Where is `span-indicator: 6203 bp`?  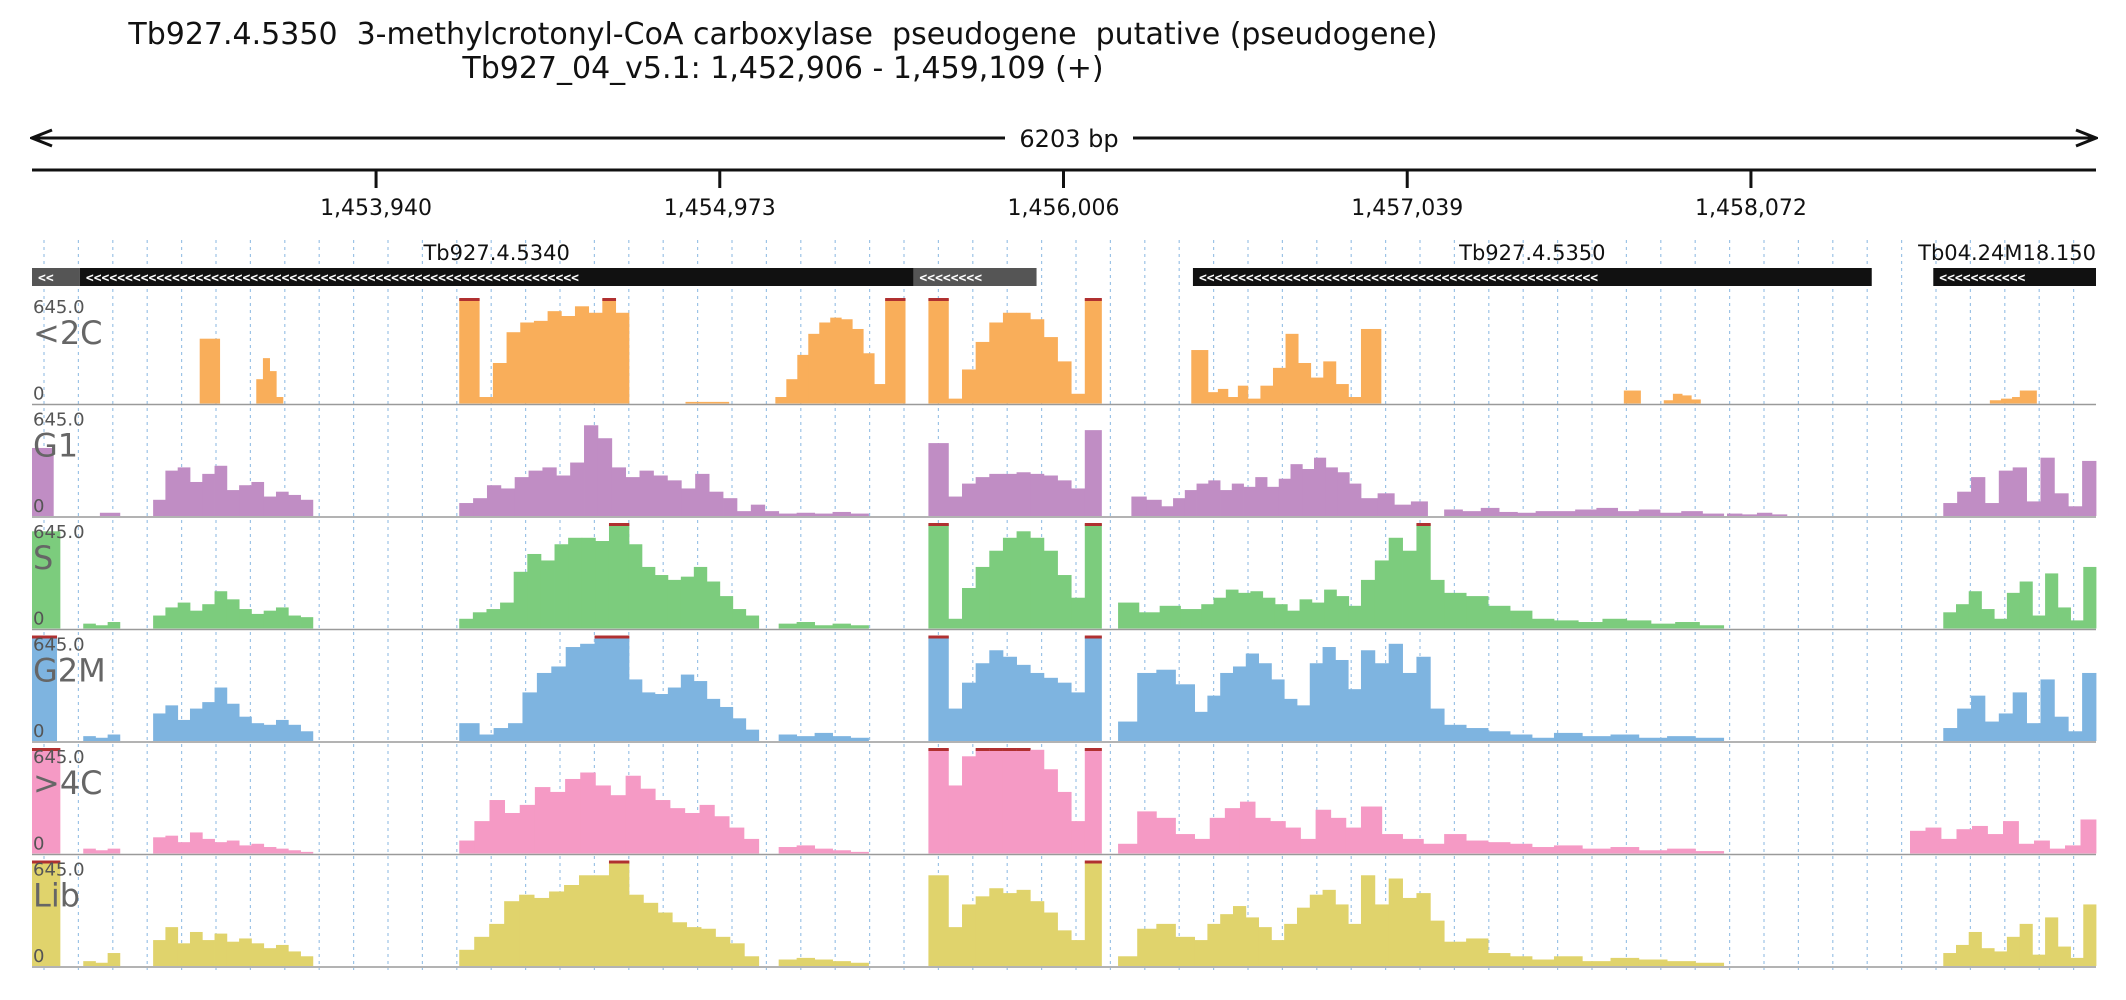 span-indicator: 6203 bp is located at coordinates (1064, 139).